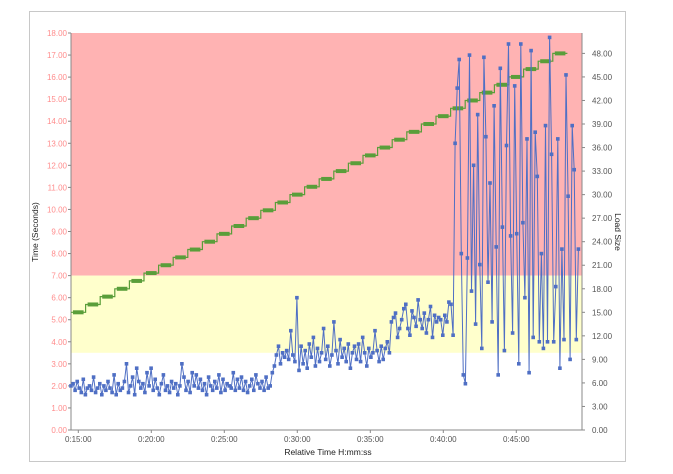  I want to click on y-tick-label: 11.00, so click(58, 187).